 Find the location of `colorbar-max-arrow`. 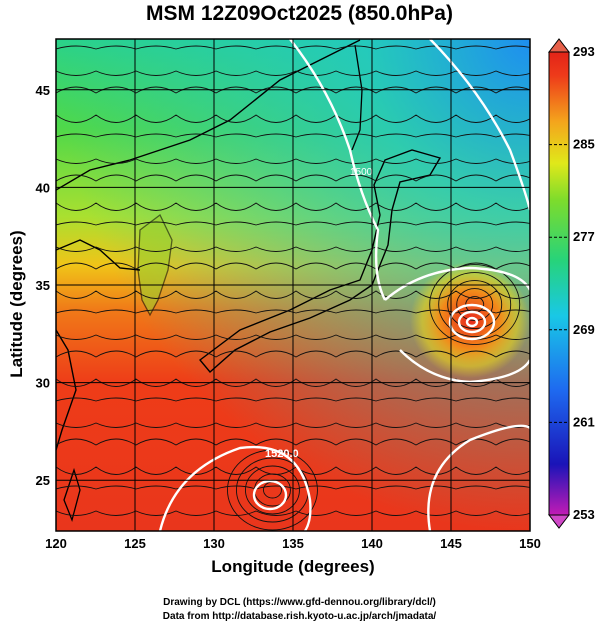

colorbar-max-arrow is located at coordinates (559, 45).